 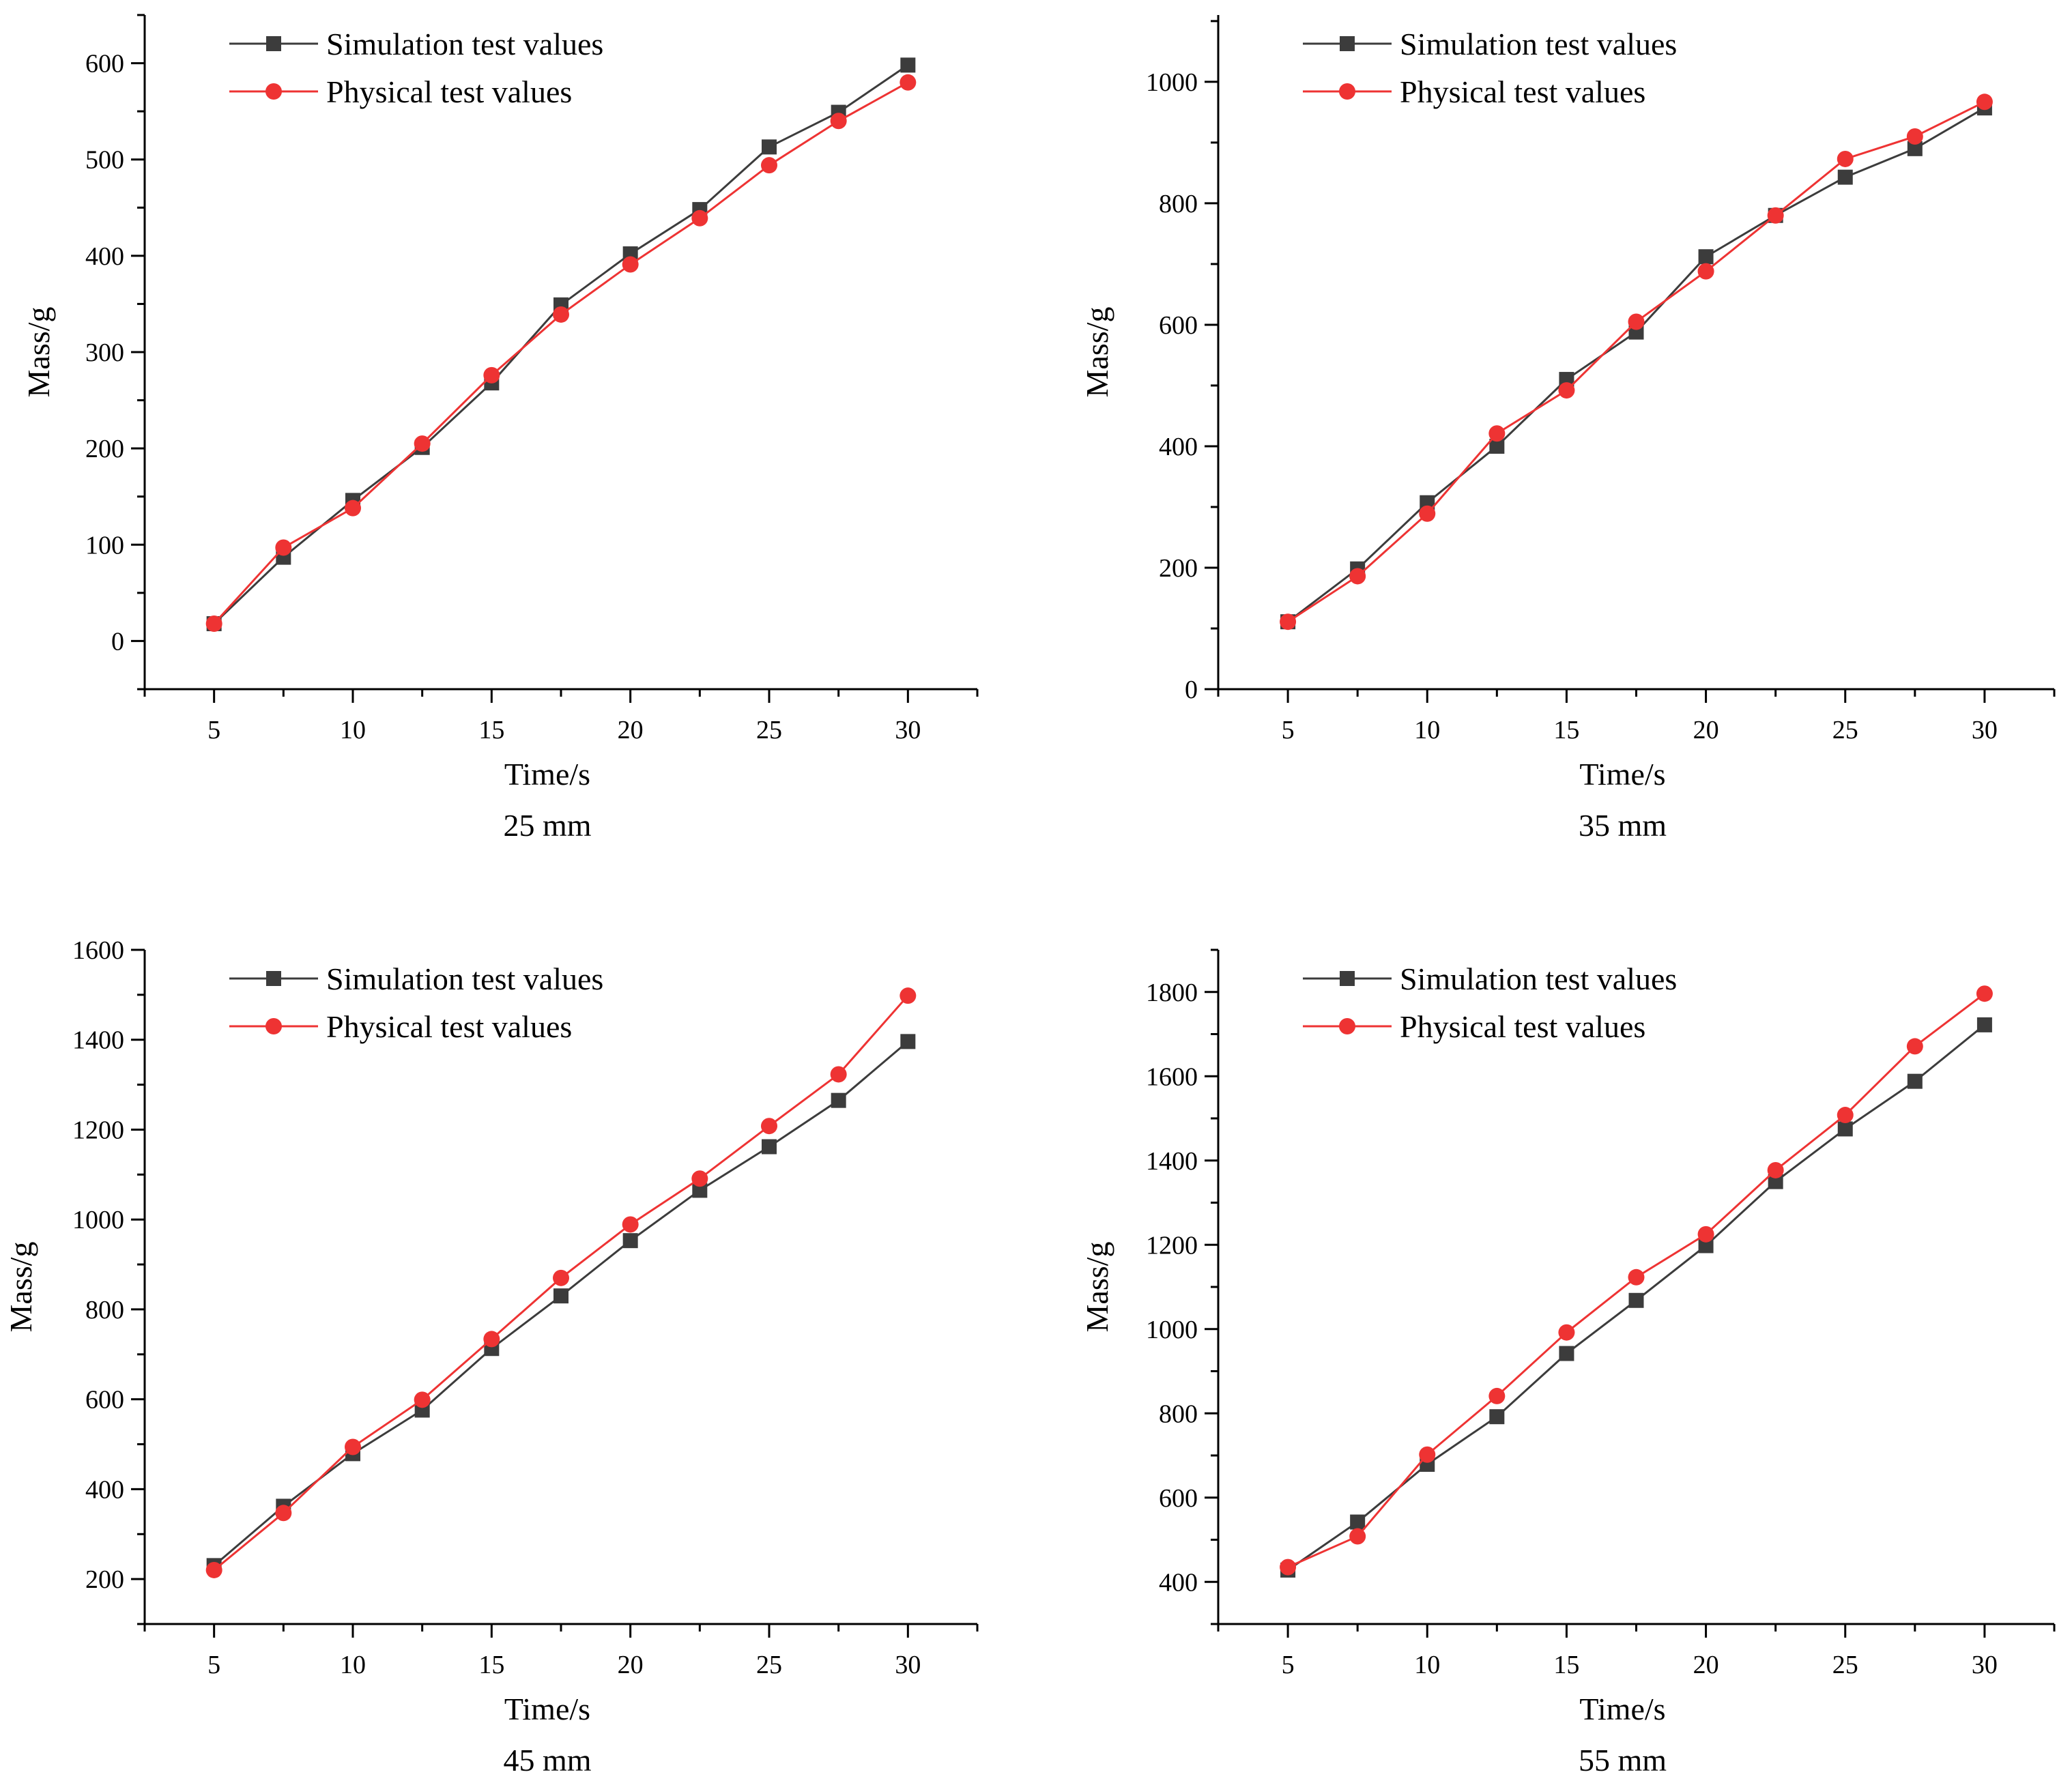 What do you see at coordinates (104, 160) in the screenshot?
I see `y-tick-label: 500` at bounding box center [104, 160].